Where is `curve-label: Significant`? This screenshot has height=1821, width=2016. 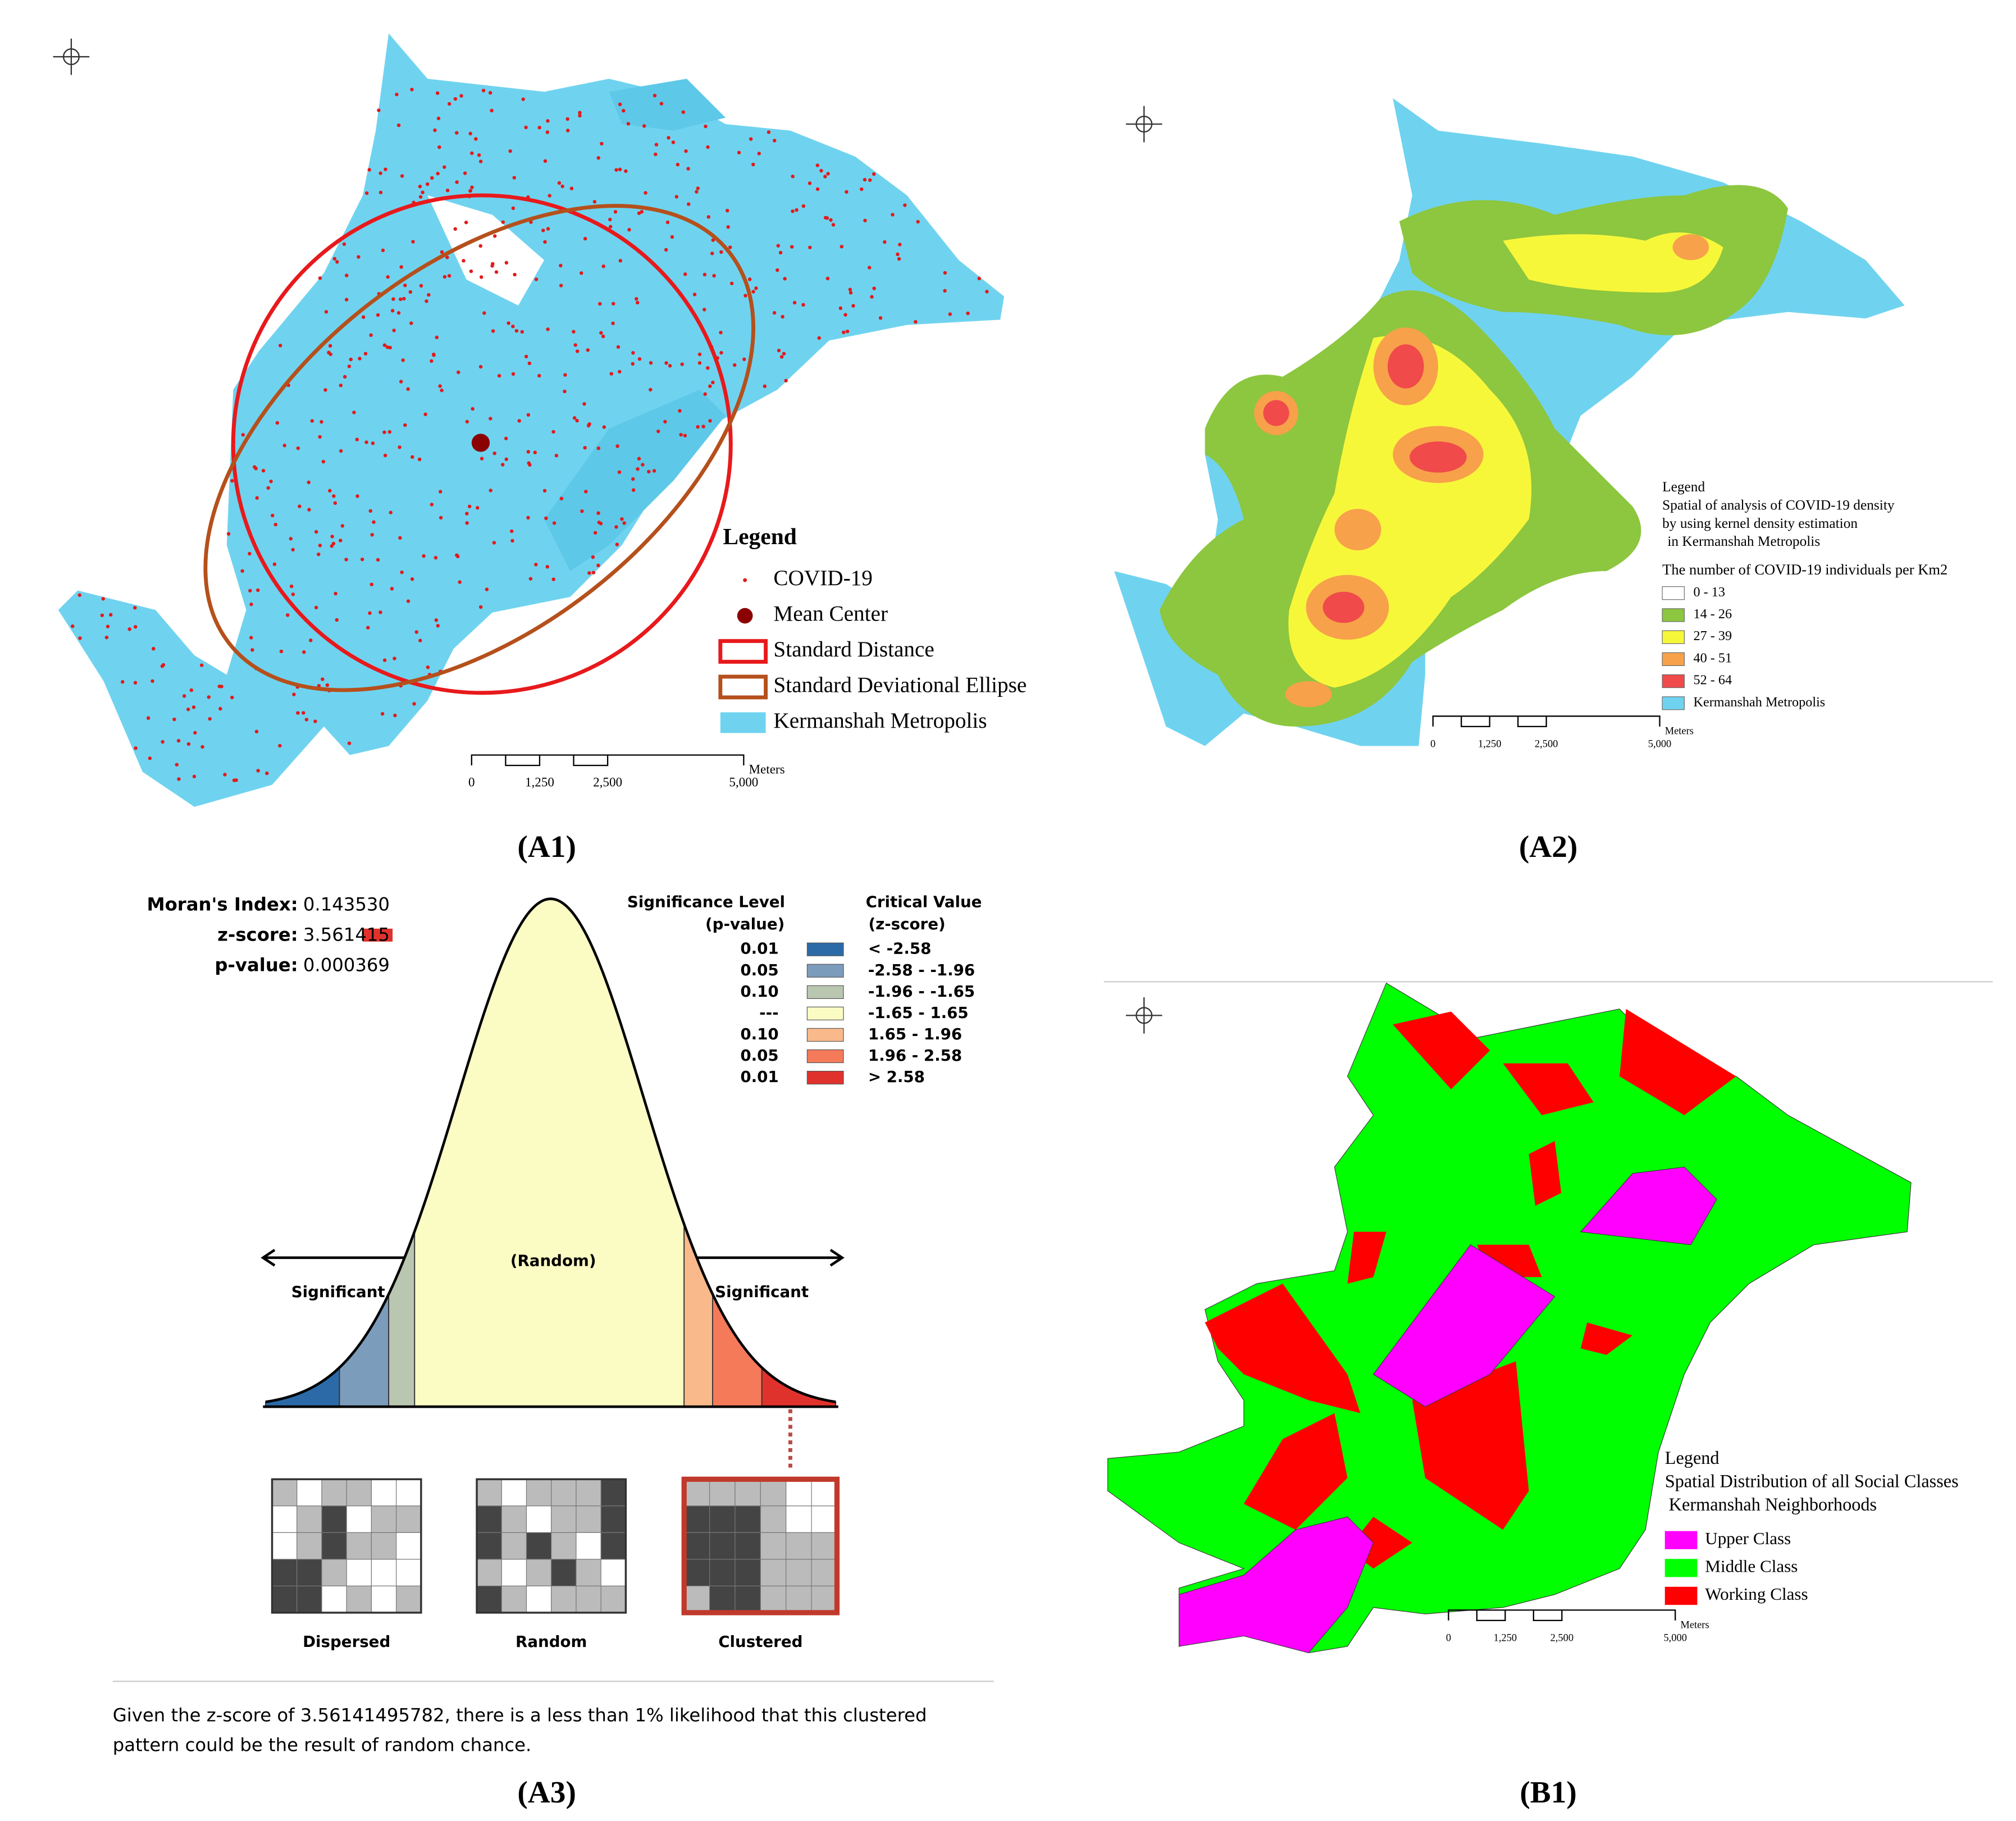
curve-label: Significant is located at coordinates (762, 1292).